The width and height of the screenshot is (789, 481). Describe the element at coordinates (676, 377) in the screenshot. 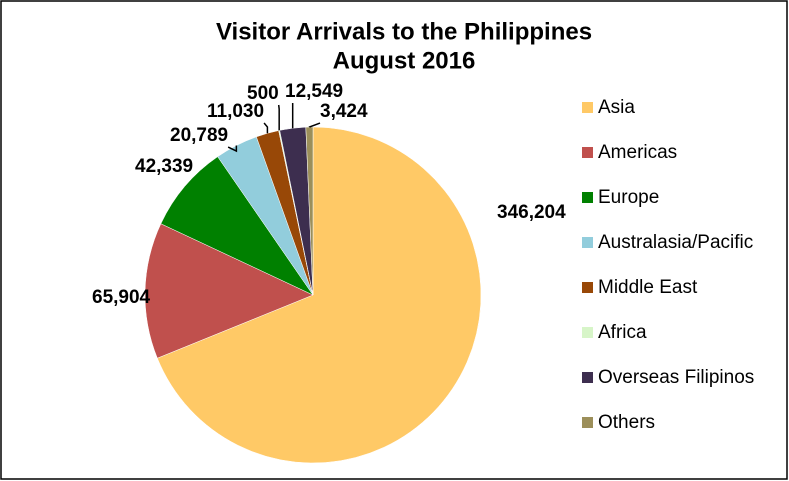

I see `legend-label: Overseas Filipinos` at that location.